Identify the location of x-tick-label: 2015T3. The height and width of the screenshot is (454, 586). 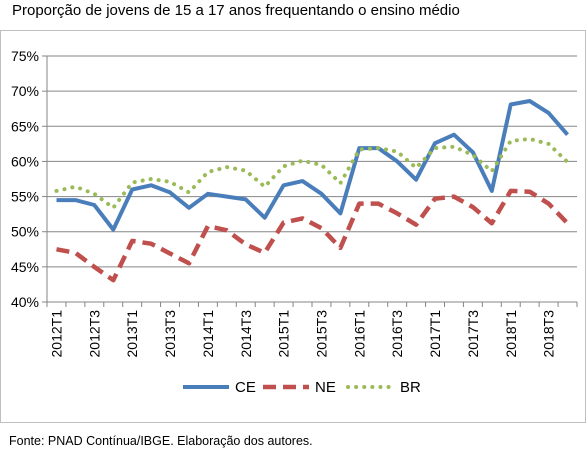
(321, 334).